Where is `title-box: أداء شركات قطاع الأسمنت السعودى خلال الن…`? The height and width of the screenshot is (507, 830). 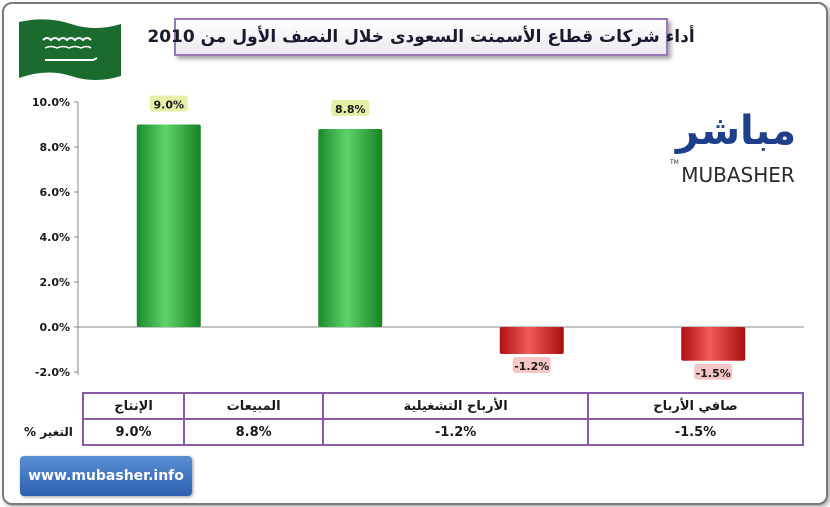
title-box: أداء شركات قطاع الأسمنت السعودى خلال الن… is located at coordinates (421, 37).